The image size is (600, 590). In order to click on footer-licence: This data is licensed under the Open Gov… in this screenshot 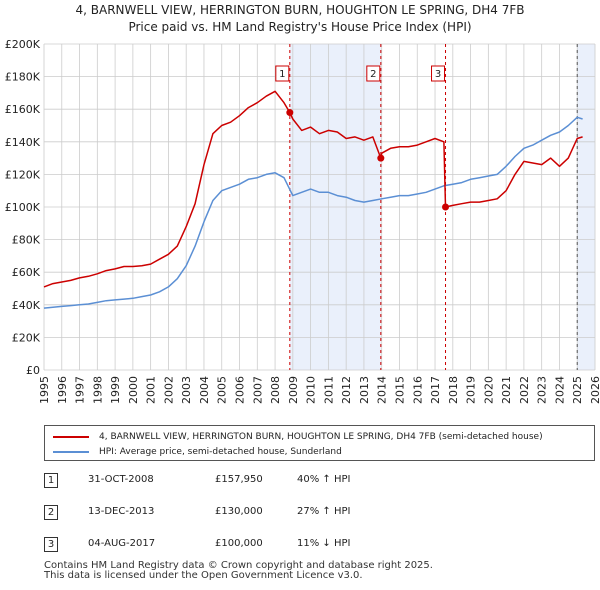, I will do `click(203, 575)`.